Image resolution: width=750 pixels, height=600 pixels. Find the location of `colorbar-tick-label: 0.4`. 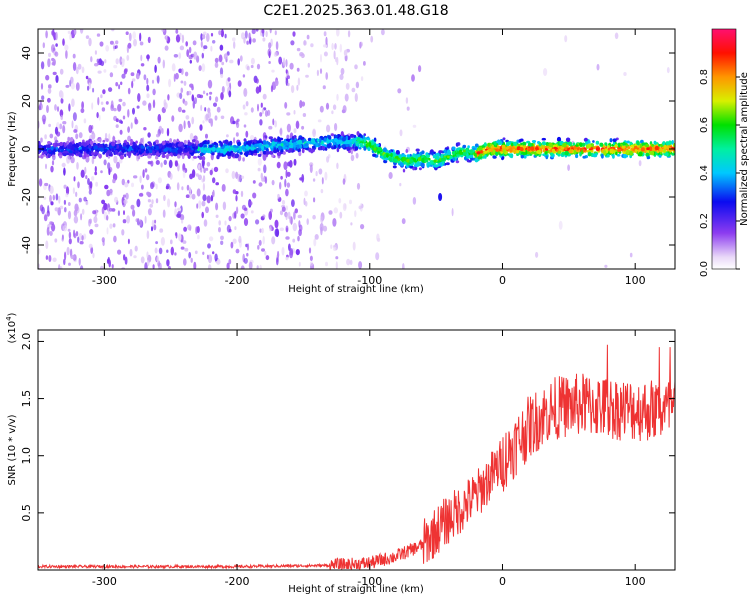

colorbar-tick-label: 0.4 is located at coordinates (704, 173).